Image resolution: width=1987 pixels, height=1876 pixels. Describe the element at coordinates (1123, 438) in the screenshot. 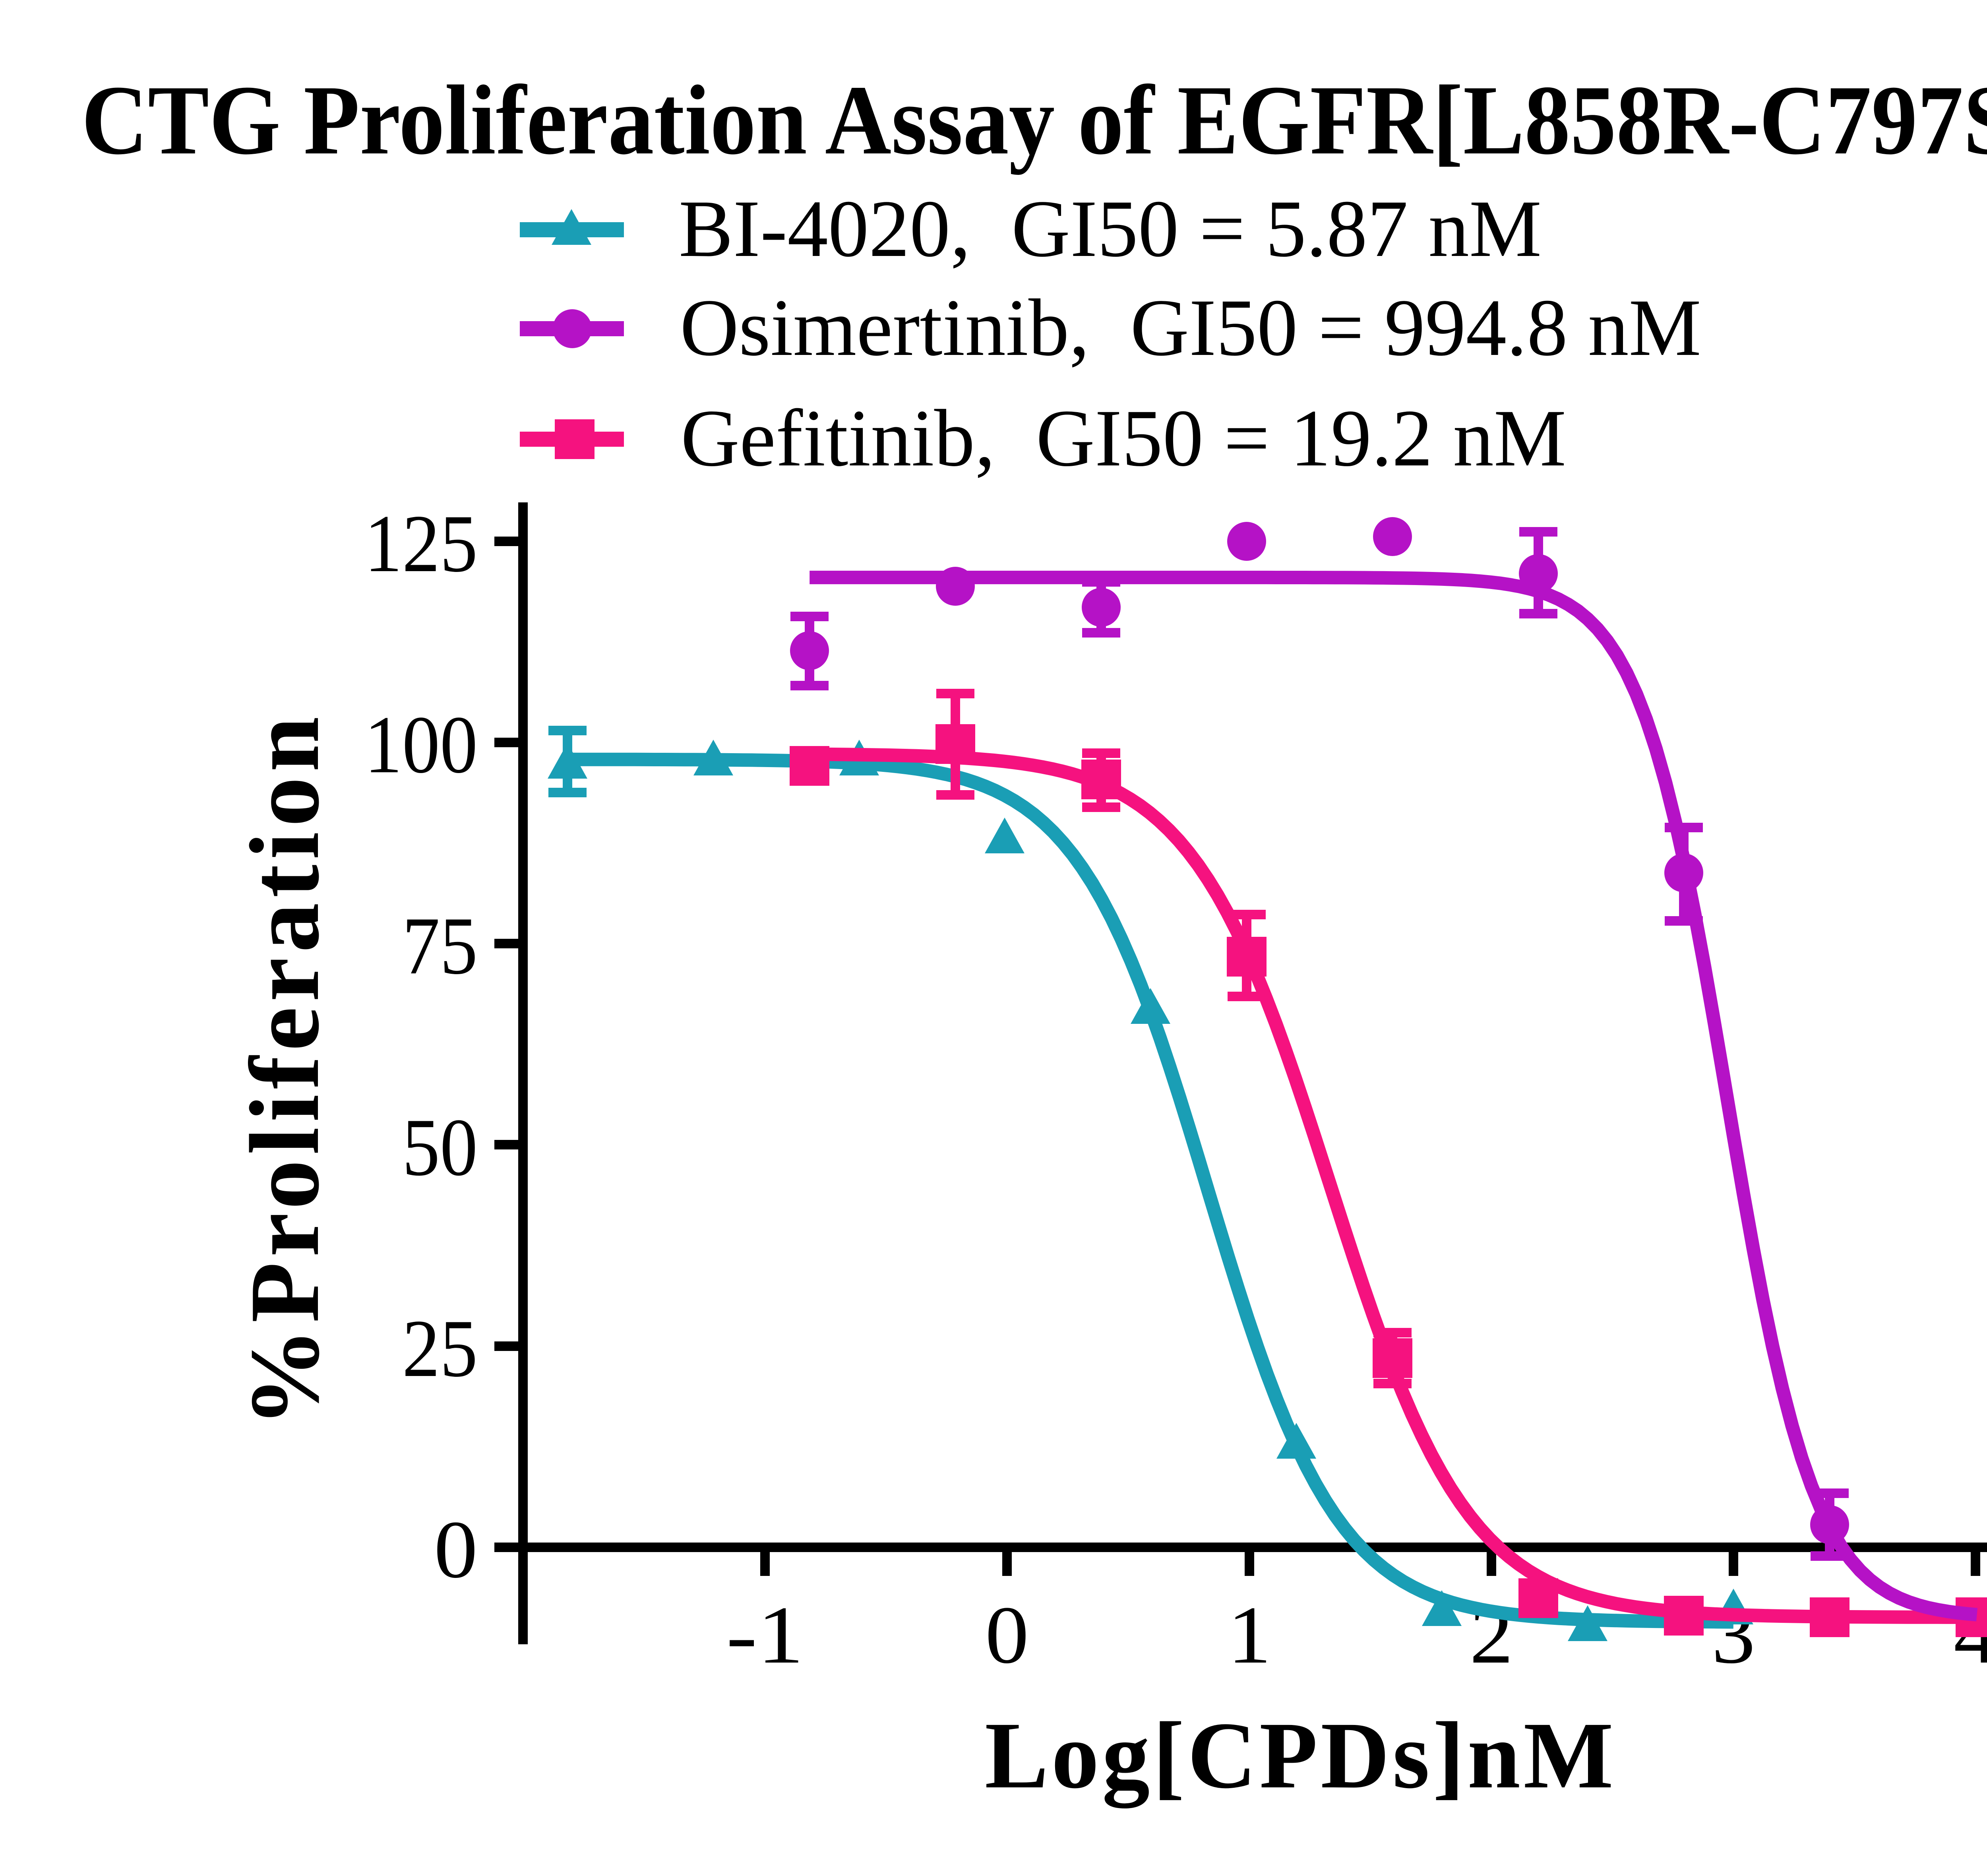

I see `svg-text: Gefitinib, GI50 = 19.2 nM` at that location.